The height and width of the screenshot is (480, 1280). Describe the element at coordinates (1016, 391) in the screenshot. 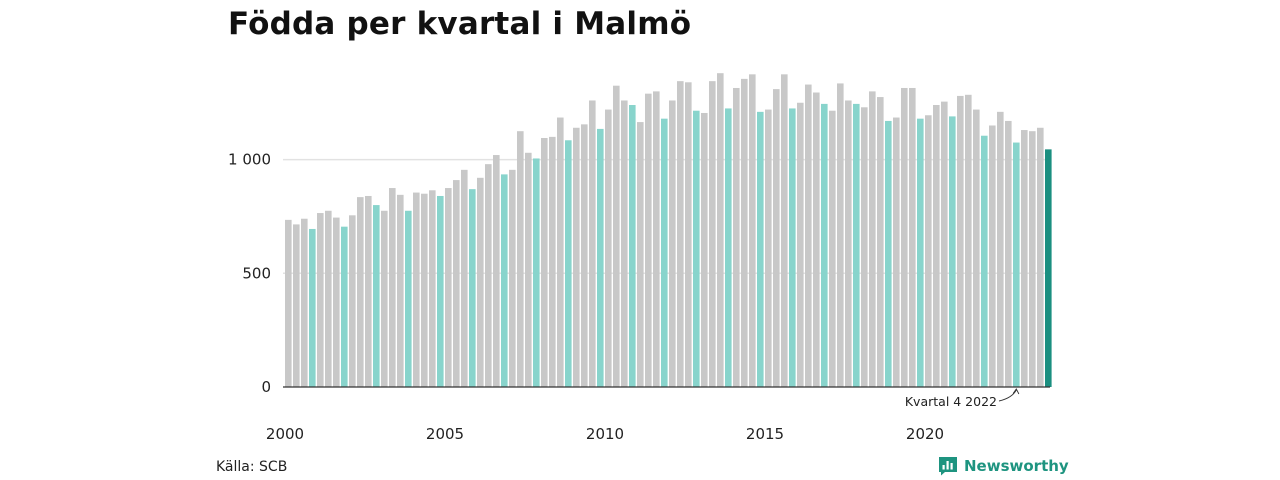

I see `annotation-arrowhead` at that location.